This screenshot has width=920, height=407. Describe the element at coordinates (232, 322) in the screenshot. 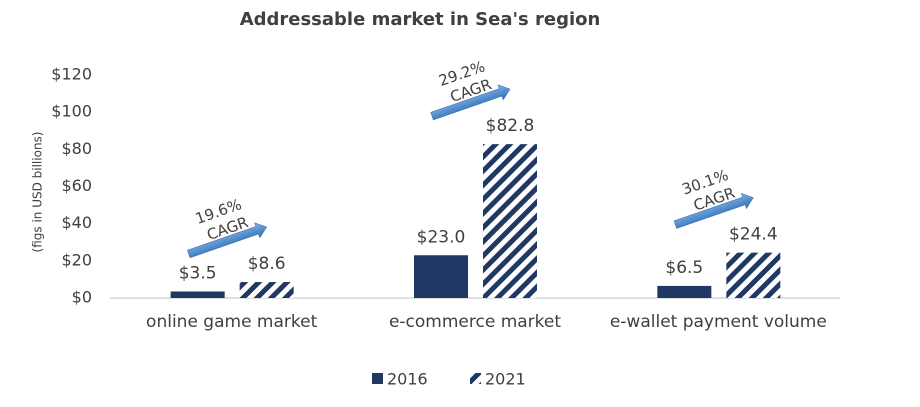

I see `x-tick-label: online game market` at that location.